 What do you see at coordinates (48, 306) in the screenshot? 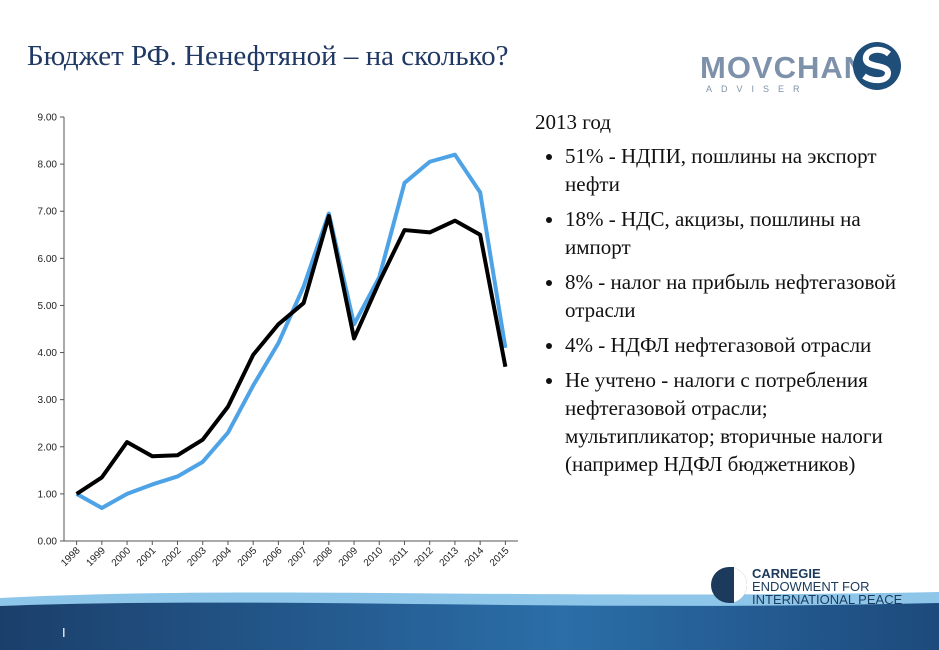
I see `y-tick-label: 5.00` at bounding box center [48, 306].